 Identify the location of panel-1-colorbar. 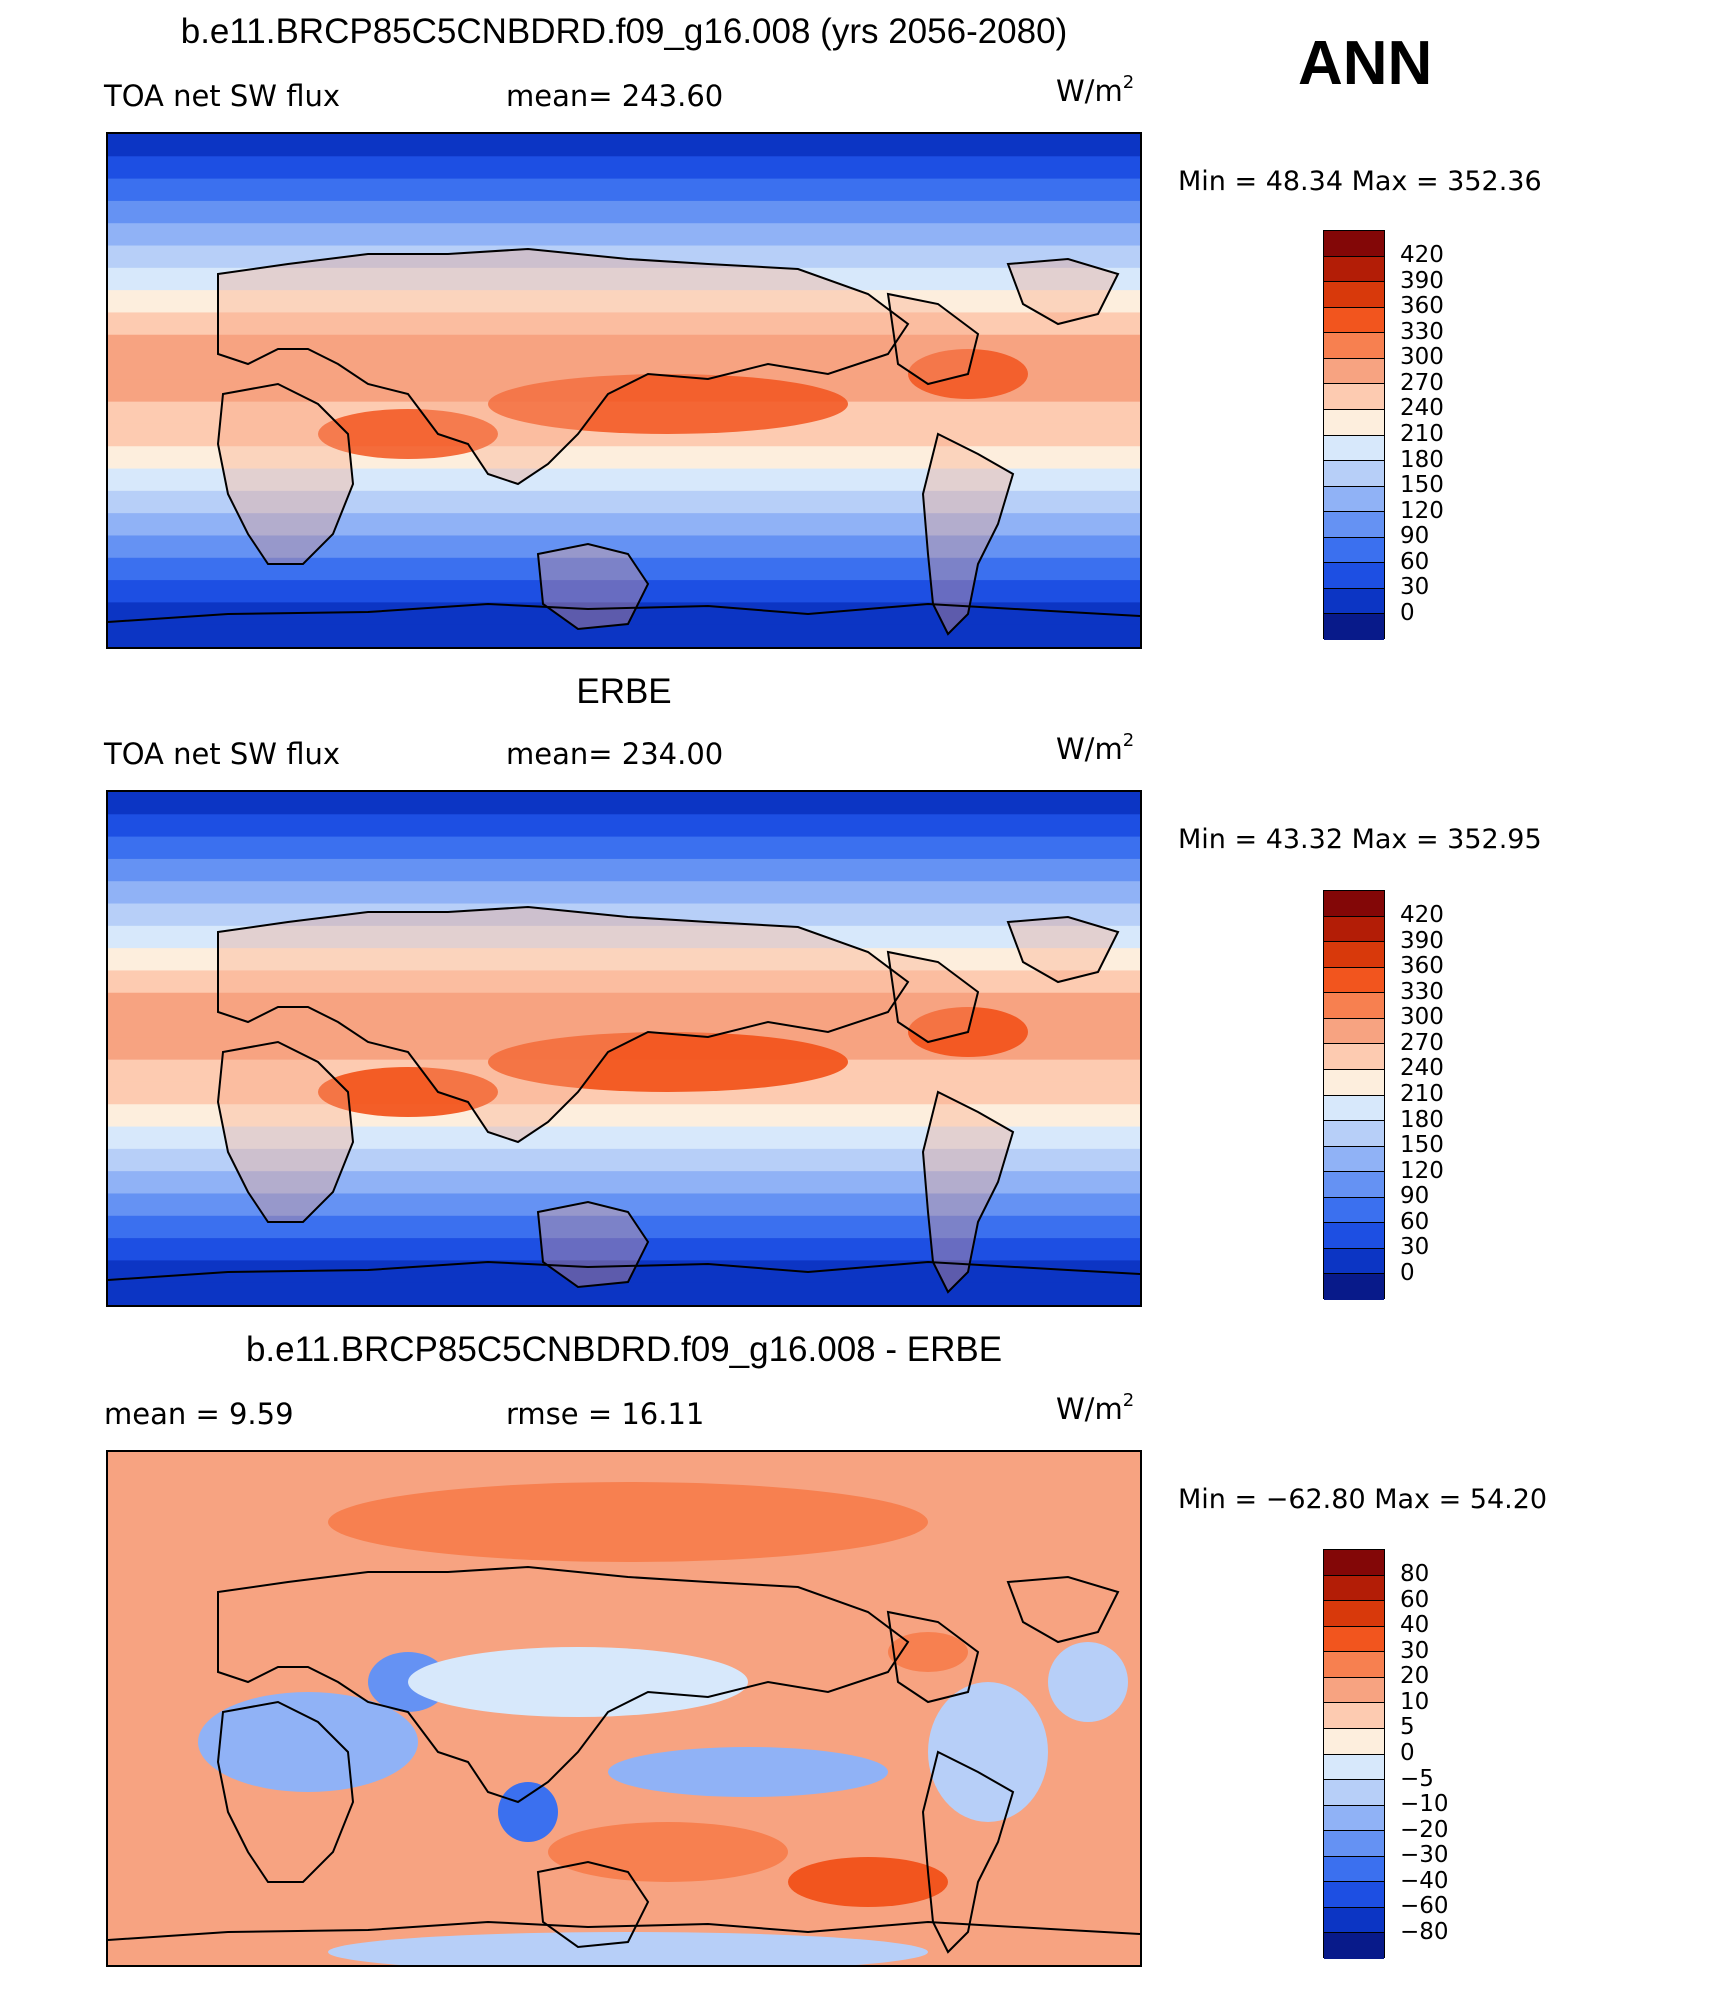
(1354, 435).